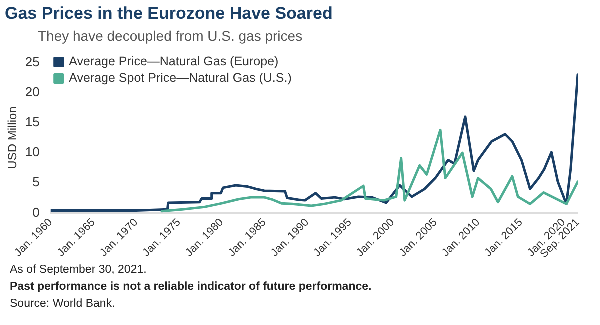 The height and width of the screenshot is (325, 600). Describe the element at coordinates (32, 152) in the screenshot. I see `y-tick-label: 10` at that location.